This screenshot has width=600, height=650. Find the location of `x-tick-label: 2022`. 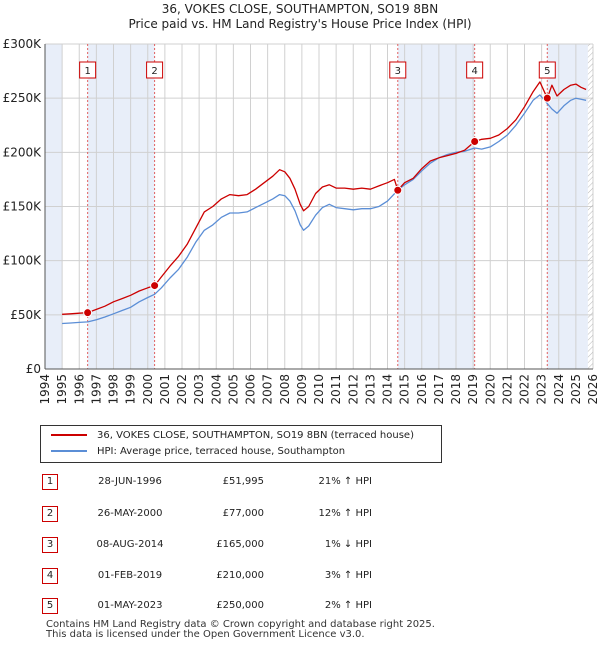

x-tick-label: 2022 is located at coordinates (525, 389).